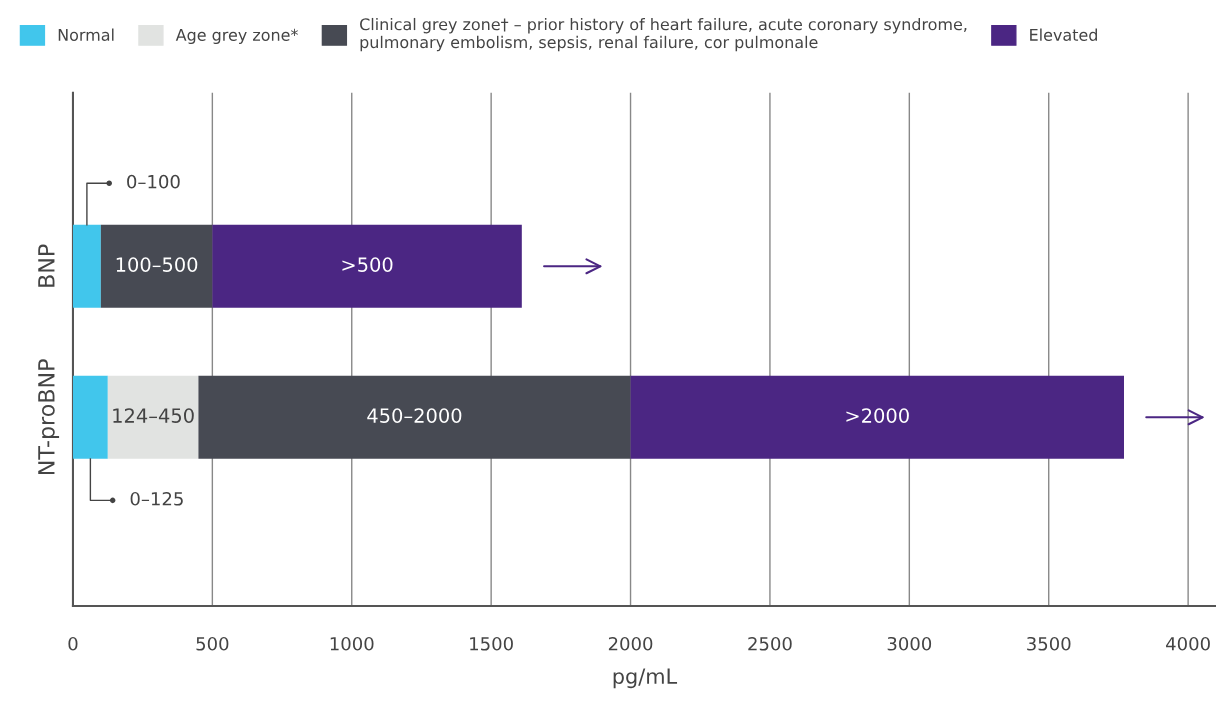 The image size is (1216, 713). I want to click on legend-label: Clinical grey zone† – prior history of heart failure, acute coronary syndrome, pulmonary embolism, sepsis, renal failure, cor pulmonale, so click(663, 34).